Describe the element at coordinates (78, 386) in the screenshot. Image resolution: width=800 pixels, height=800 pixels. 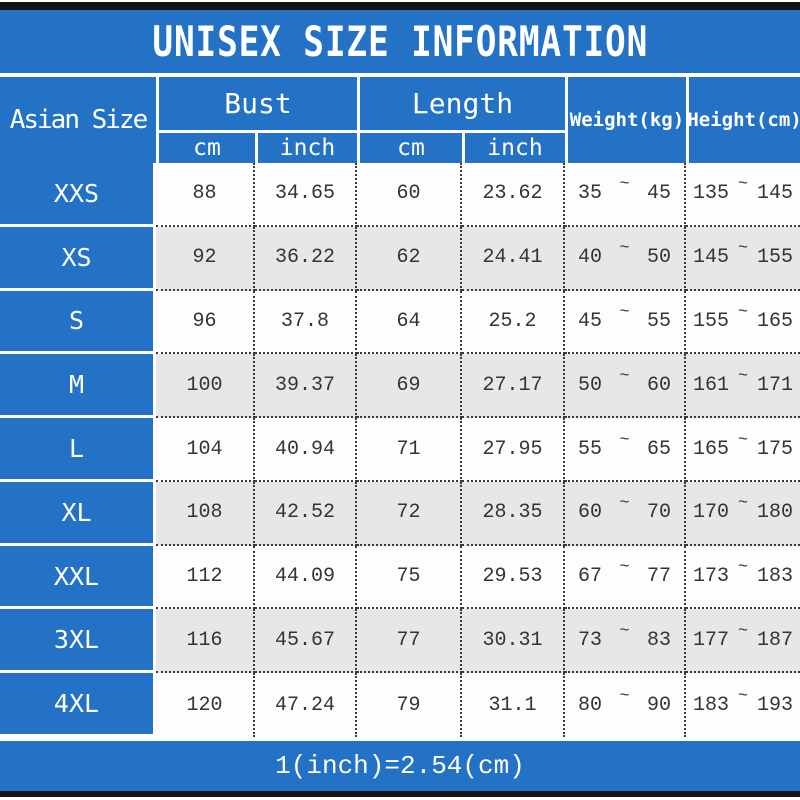
I see `size-label: M` at that location.